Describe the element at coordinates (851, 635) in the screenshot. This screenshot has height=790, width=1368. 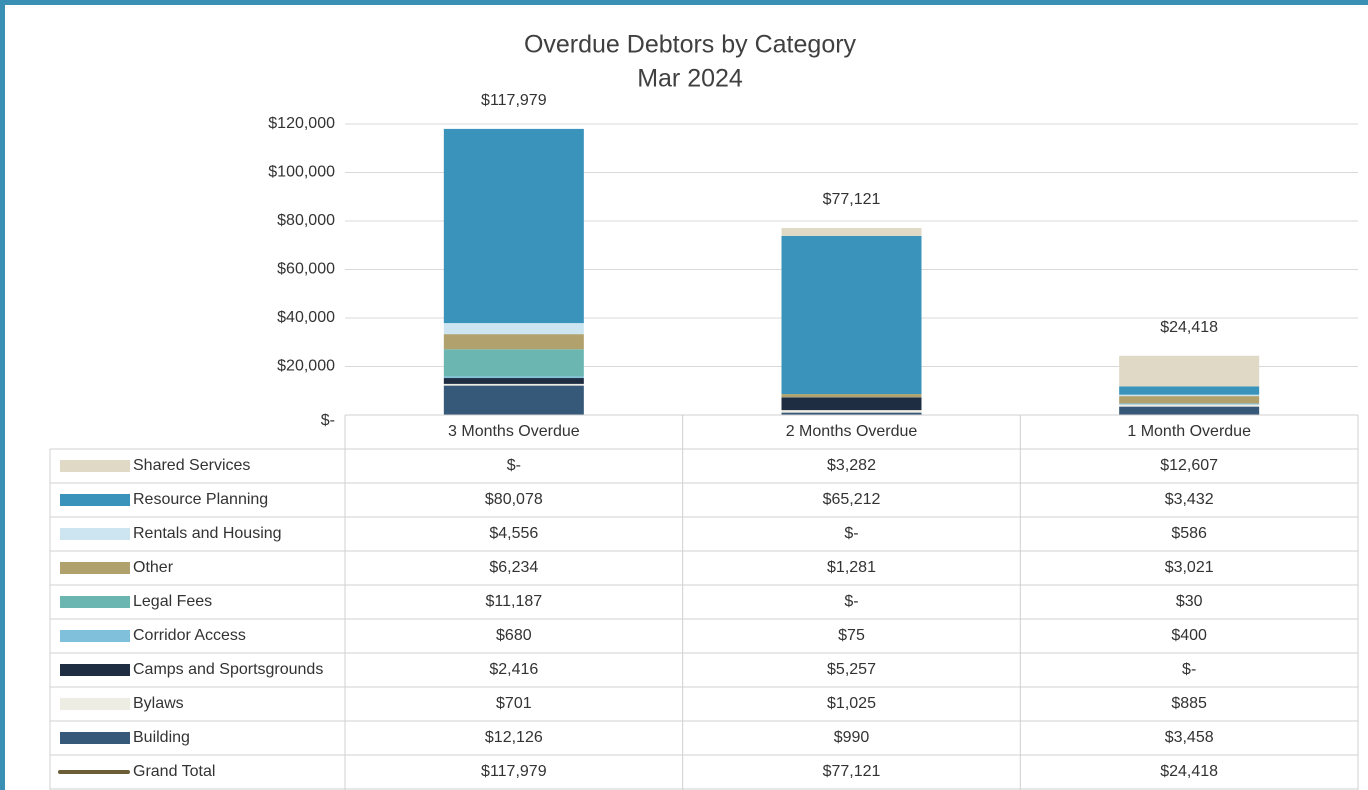
I see `table-cell: $75` at that location.